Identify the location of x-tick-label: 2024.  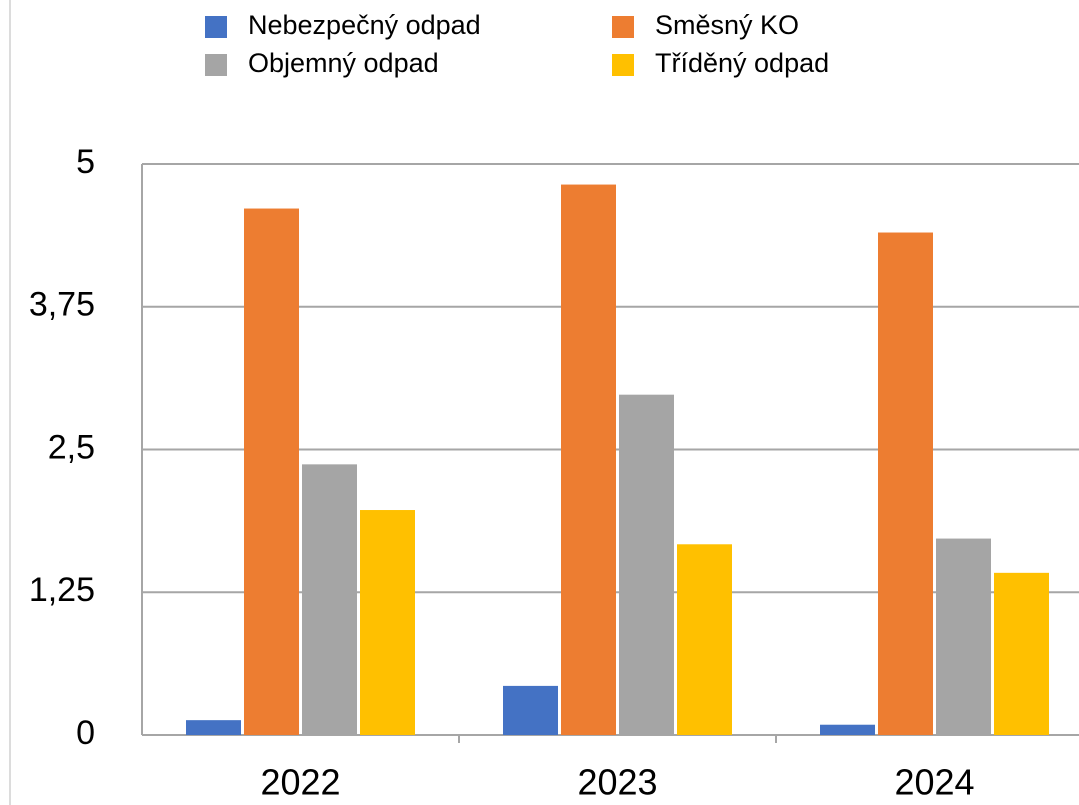
(934, 782).